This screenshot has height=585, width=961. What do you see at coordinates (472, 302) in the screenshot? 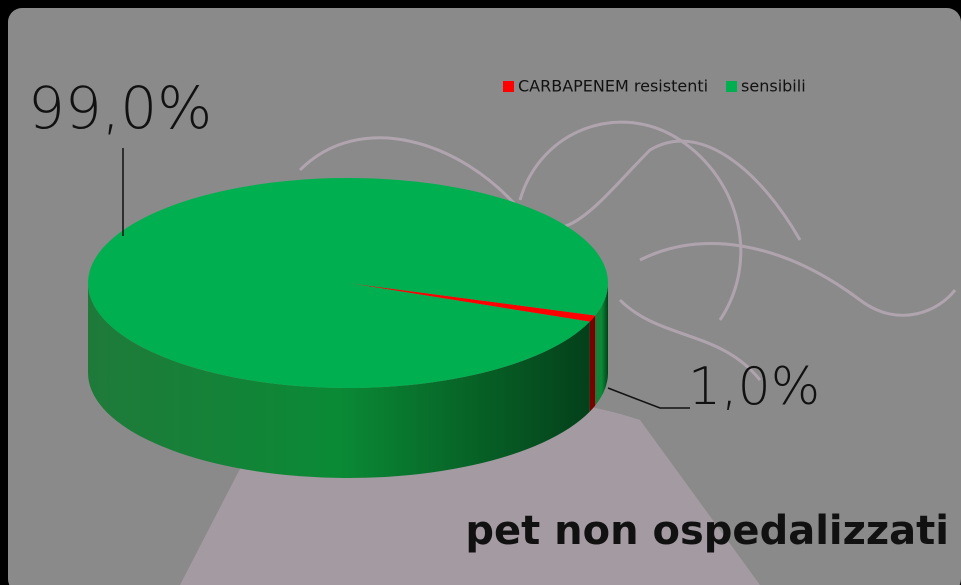
I see `pie-slice` at bounding box center [472, 302].